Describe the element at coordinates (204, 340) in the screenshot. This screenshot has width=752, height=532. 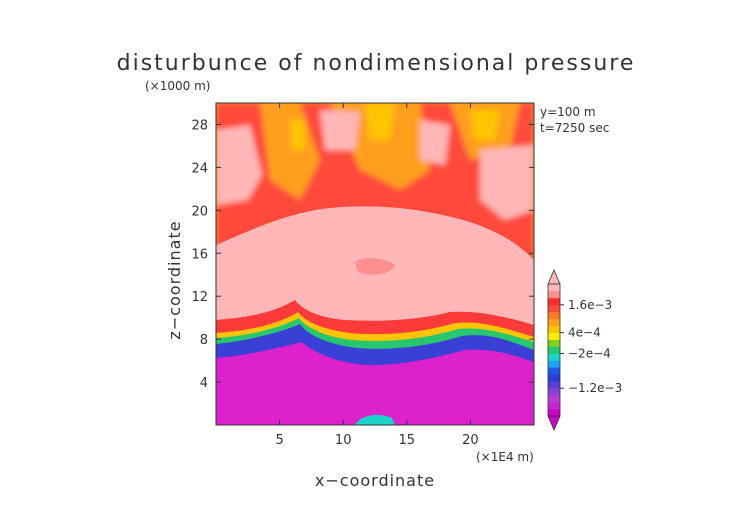
I see `y-tick-label-1: 8` at that location.